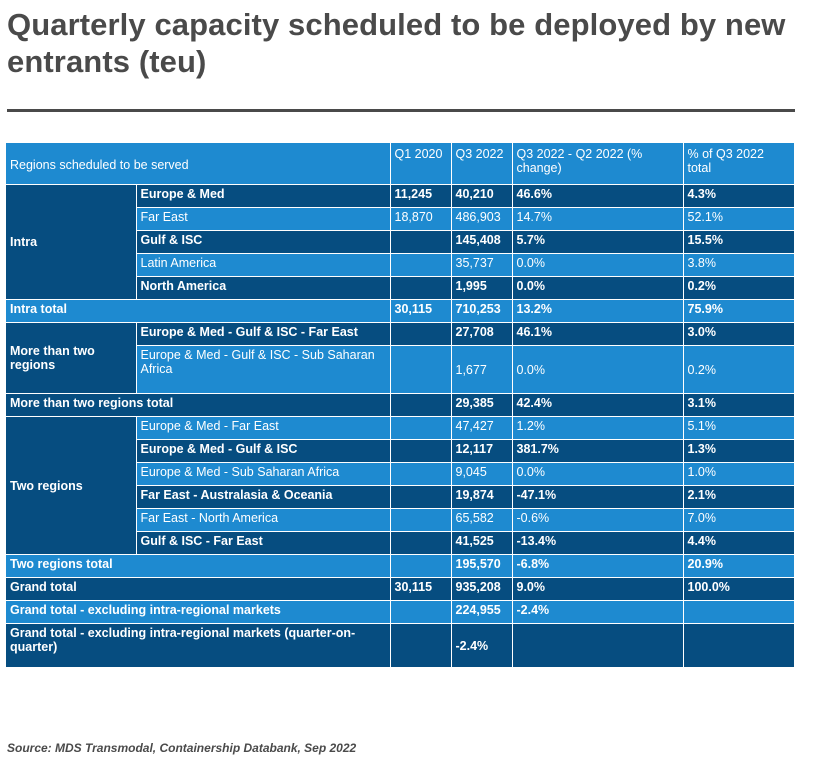 The image size is (817, 760). What do you see at coordinates (263, 219) in the screenshot?
I see `region-cell: Far East` at bounding box center [263, 219].